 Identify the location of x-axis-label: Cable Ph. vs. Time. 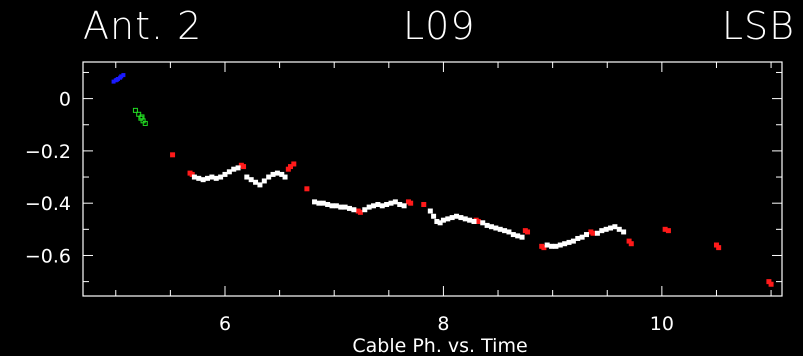
(439, 345).